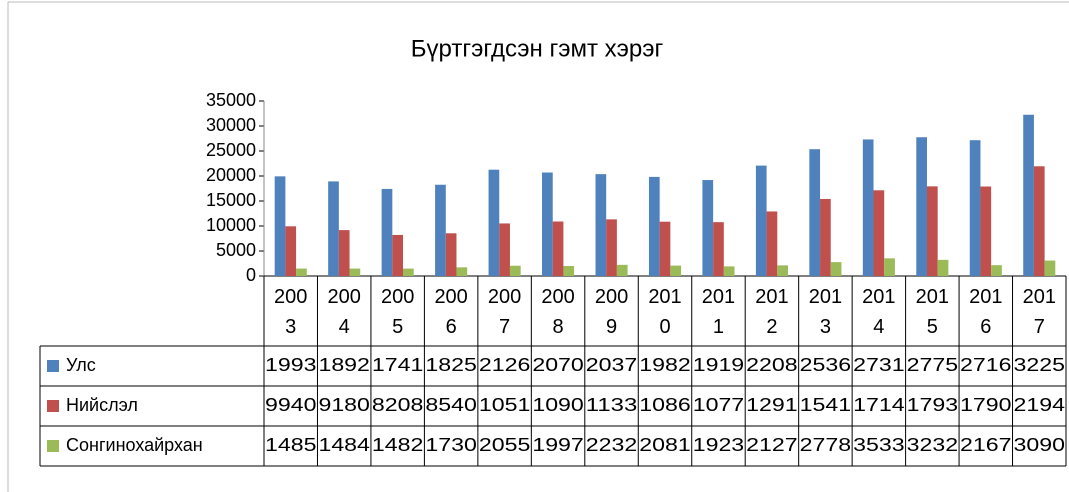  Describe the element at coordinates (825, 445) in the screenshot. I see `table-cell: 2778` at that location.